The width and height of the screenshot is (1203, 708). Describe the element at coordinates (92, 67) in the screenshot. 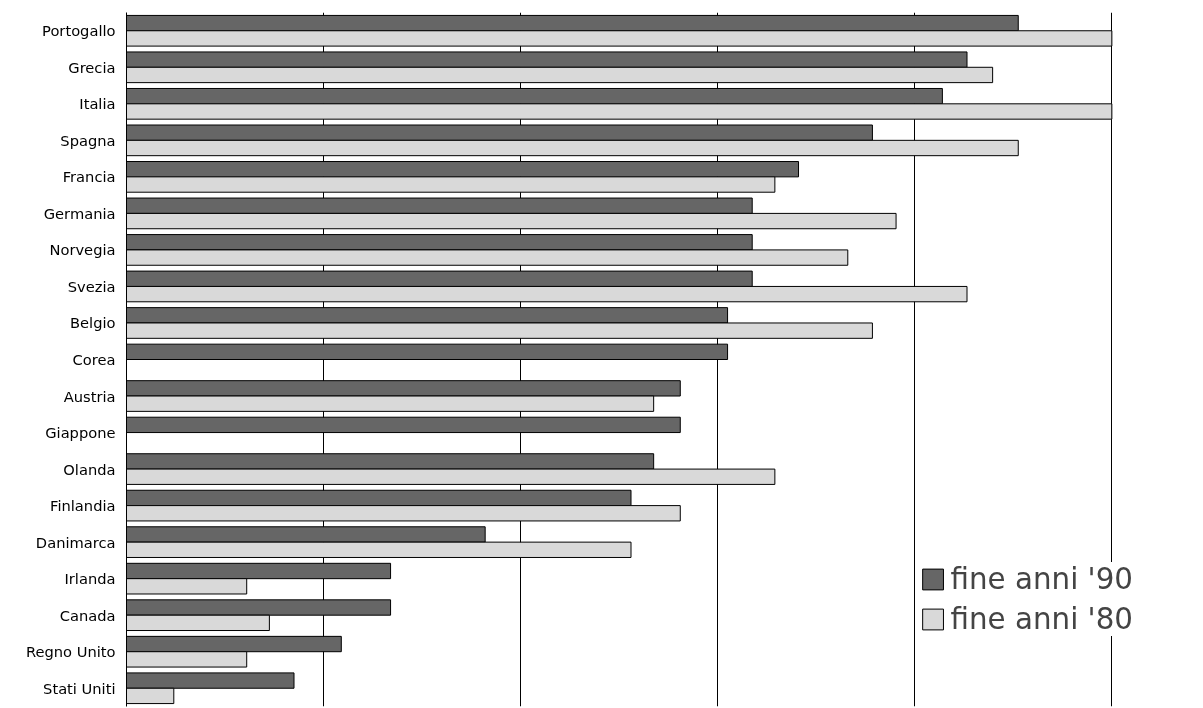

I see `y-tick-label: Grecia` at that location.